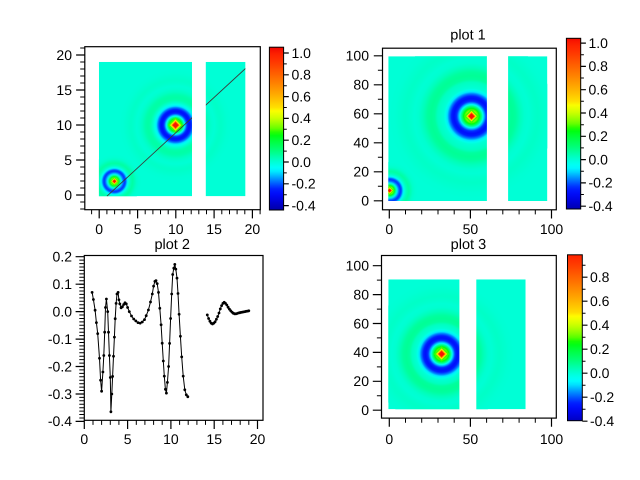 The width and height of the screenshot is (640, 480). What do you see at coordinates (467, 36) in the screenshot?
I see `svg-text: plot 1` at bounding box center [467, 36].